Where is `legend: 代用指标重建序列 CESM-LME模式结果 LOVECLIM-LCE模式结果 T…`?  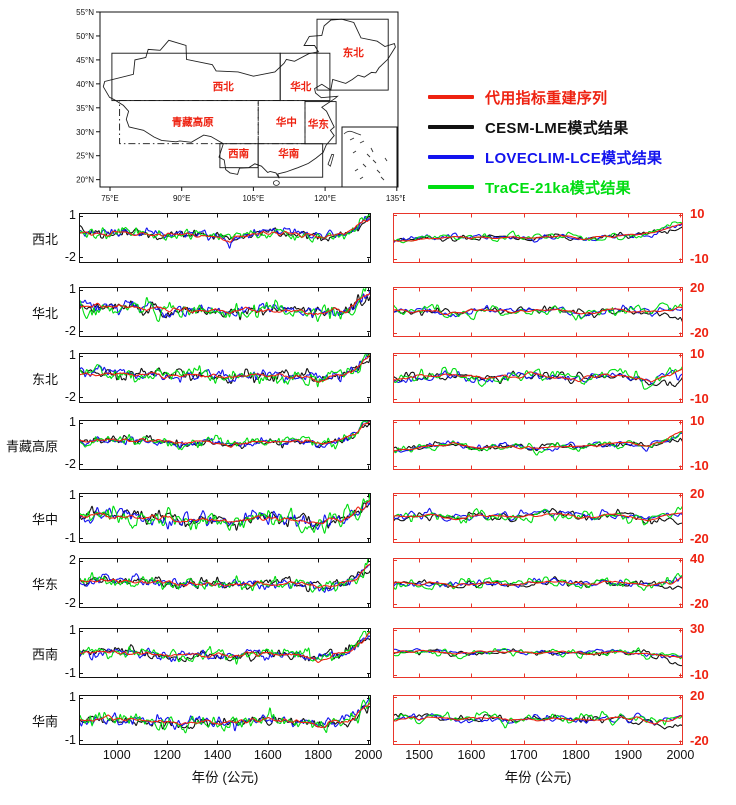
legend: 代用指标重建序列 CESM-LME模式结果 LOVECLIM-LCE模式结果 T… is located at coordinates (545, 142).